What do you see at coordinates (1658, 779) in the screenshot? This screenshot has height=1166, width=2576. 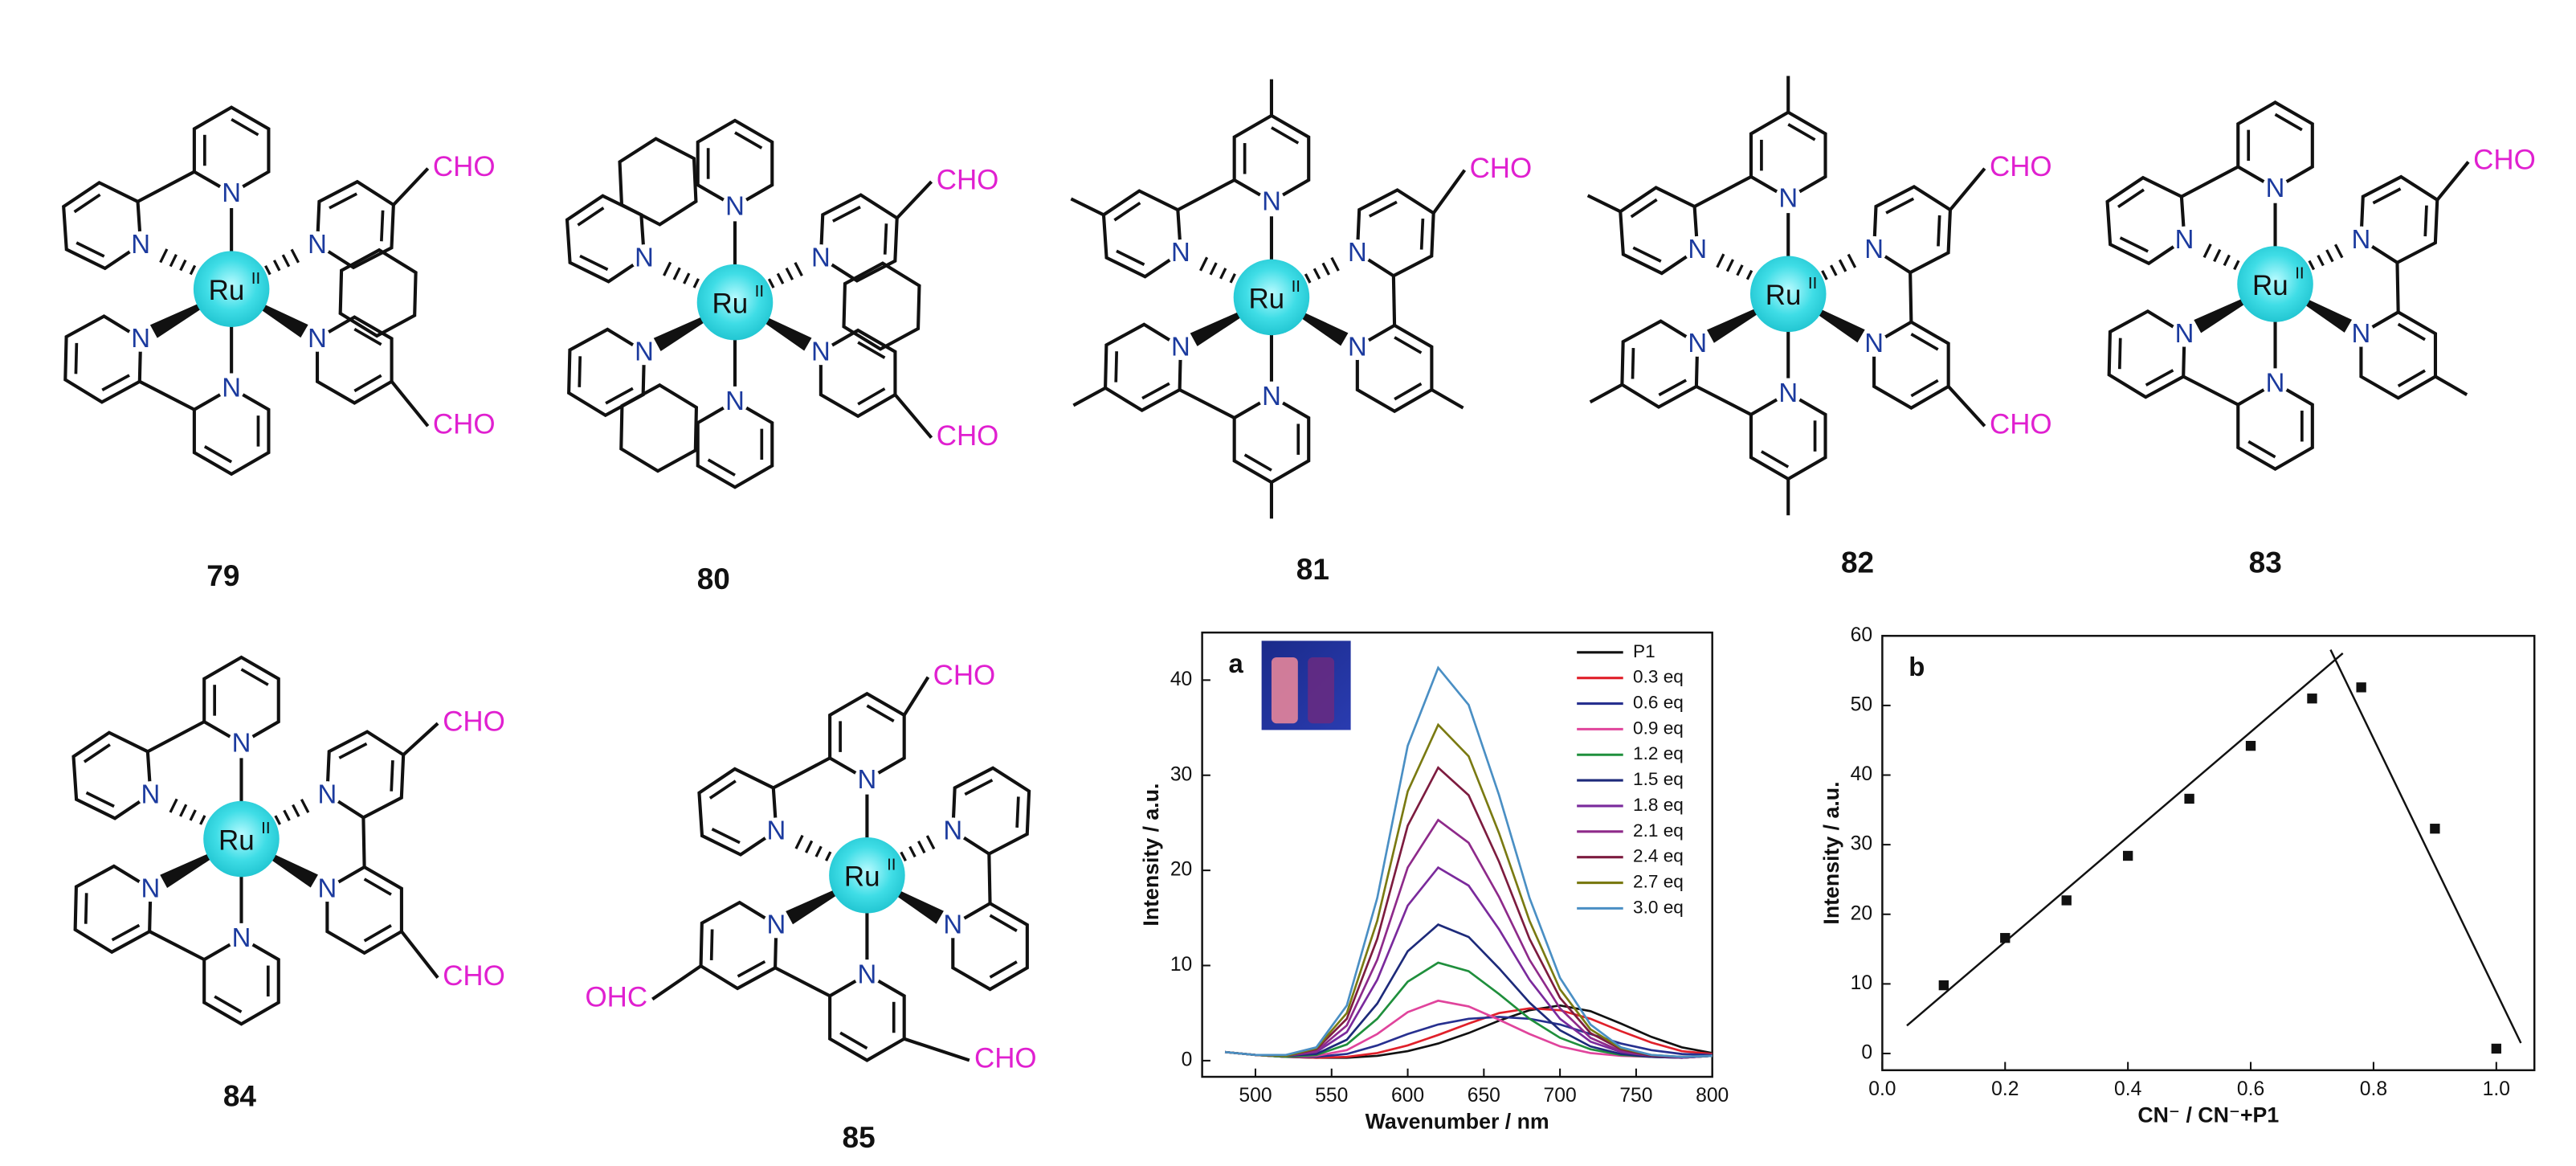 I see `legend-label: 1.5 eq` at bounding box center [1658, 779].